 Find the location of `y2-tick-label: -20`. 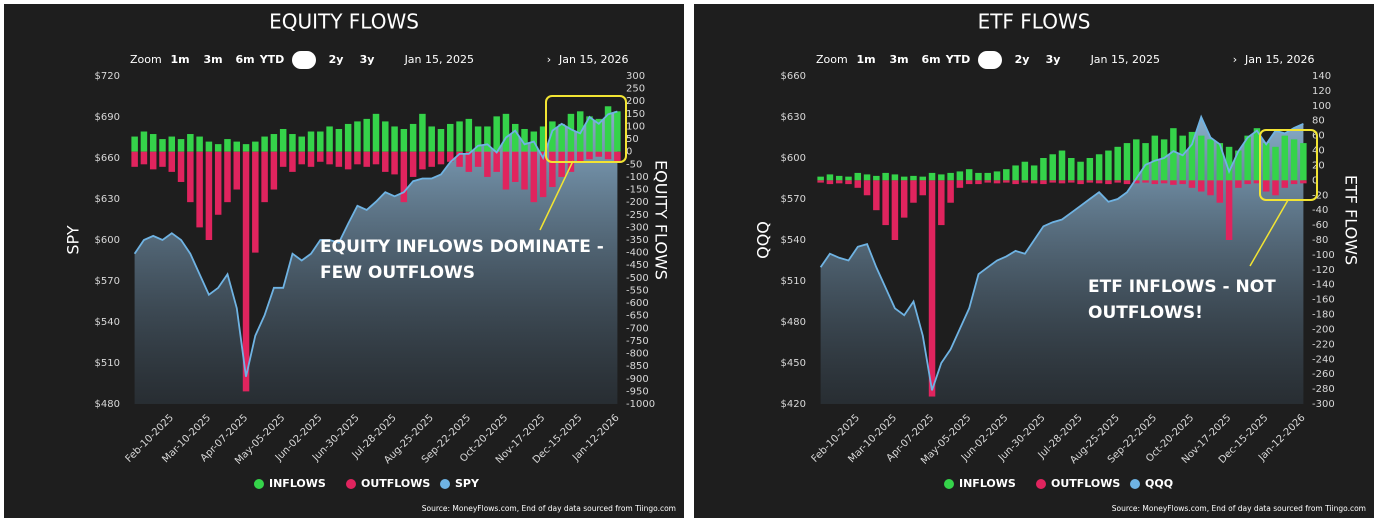

y2-tick-label: -20 is located at coordinates (1320, 195).